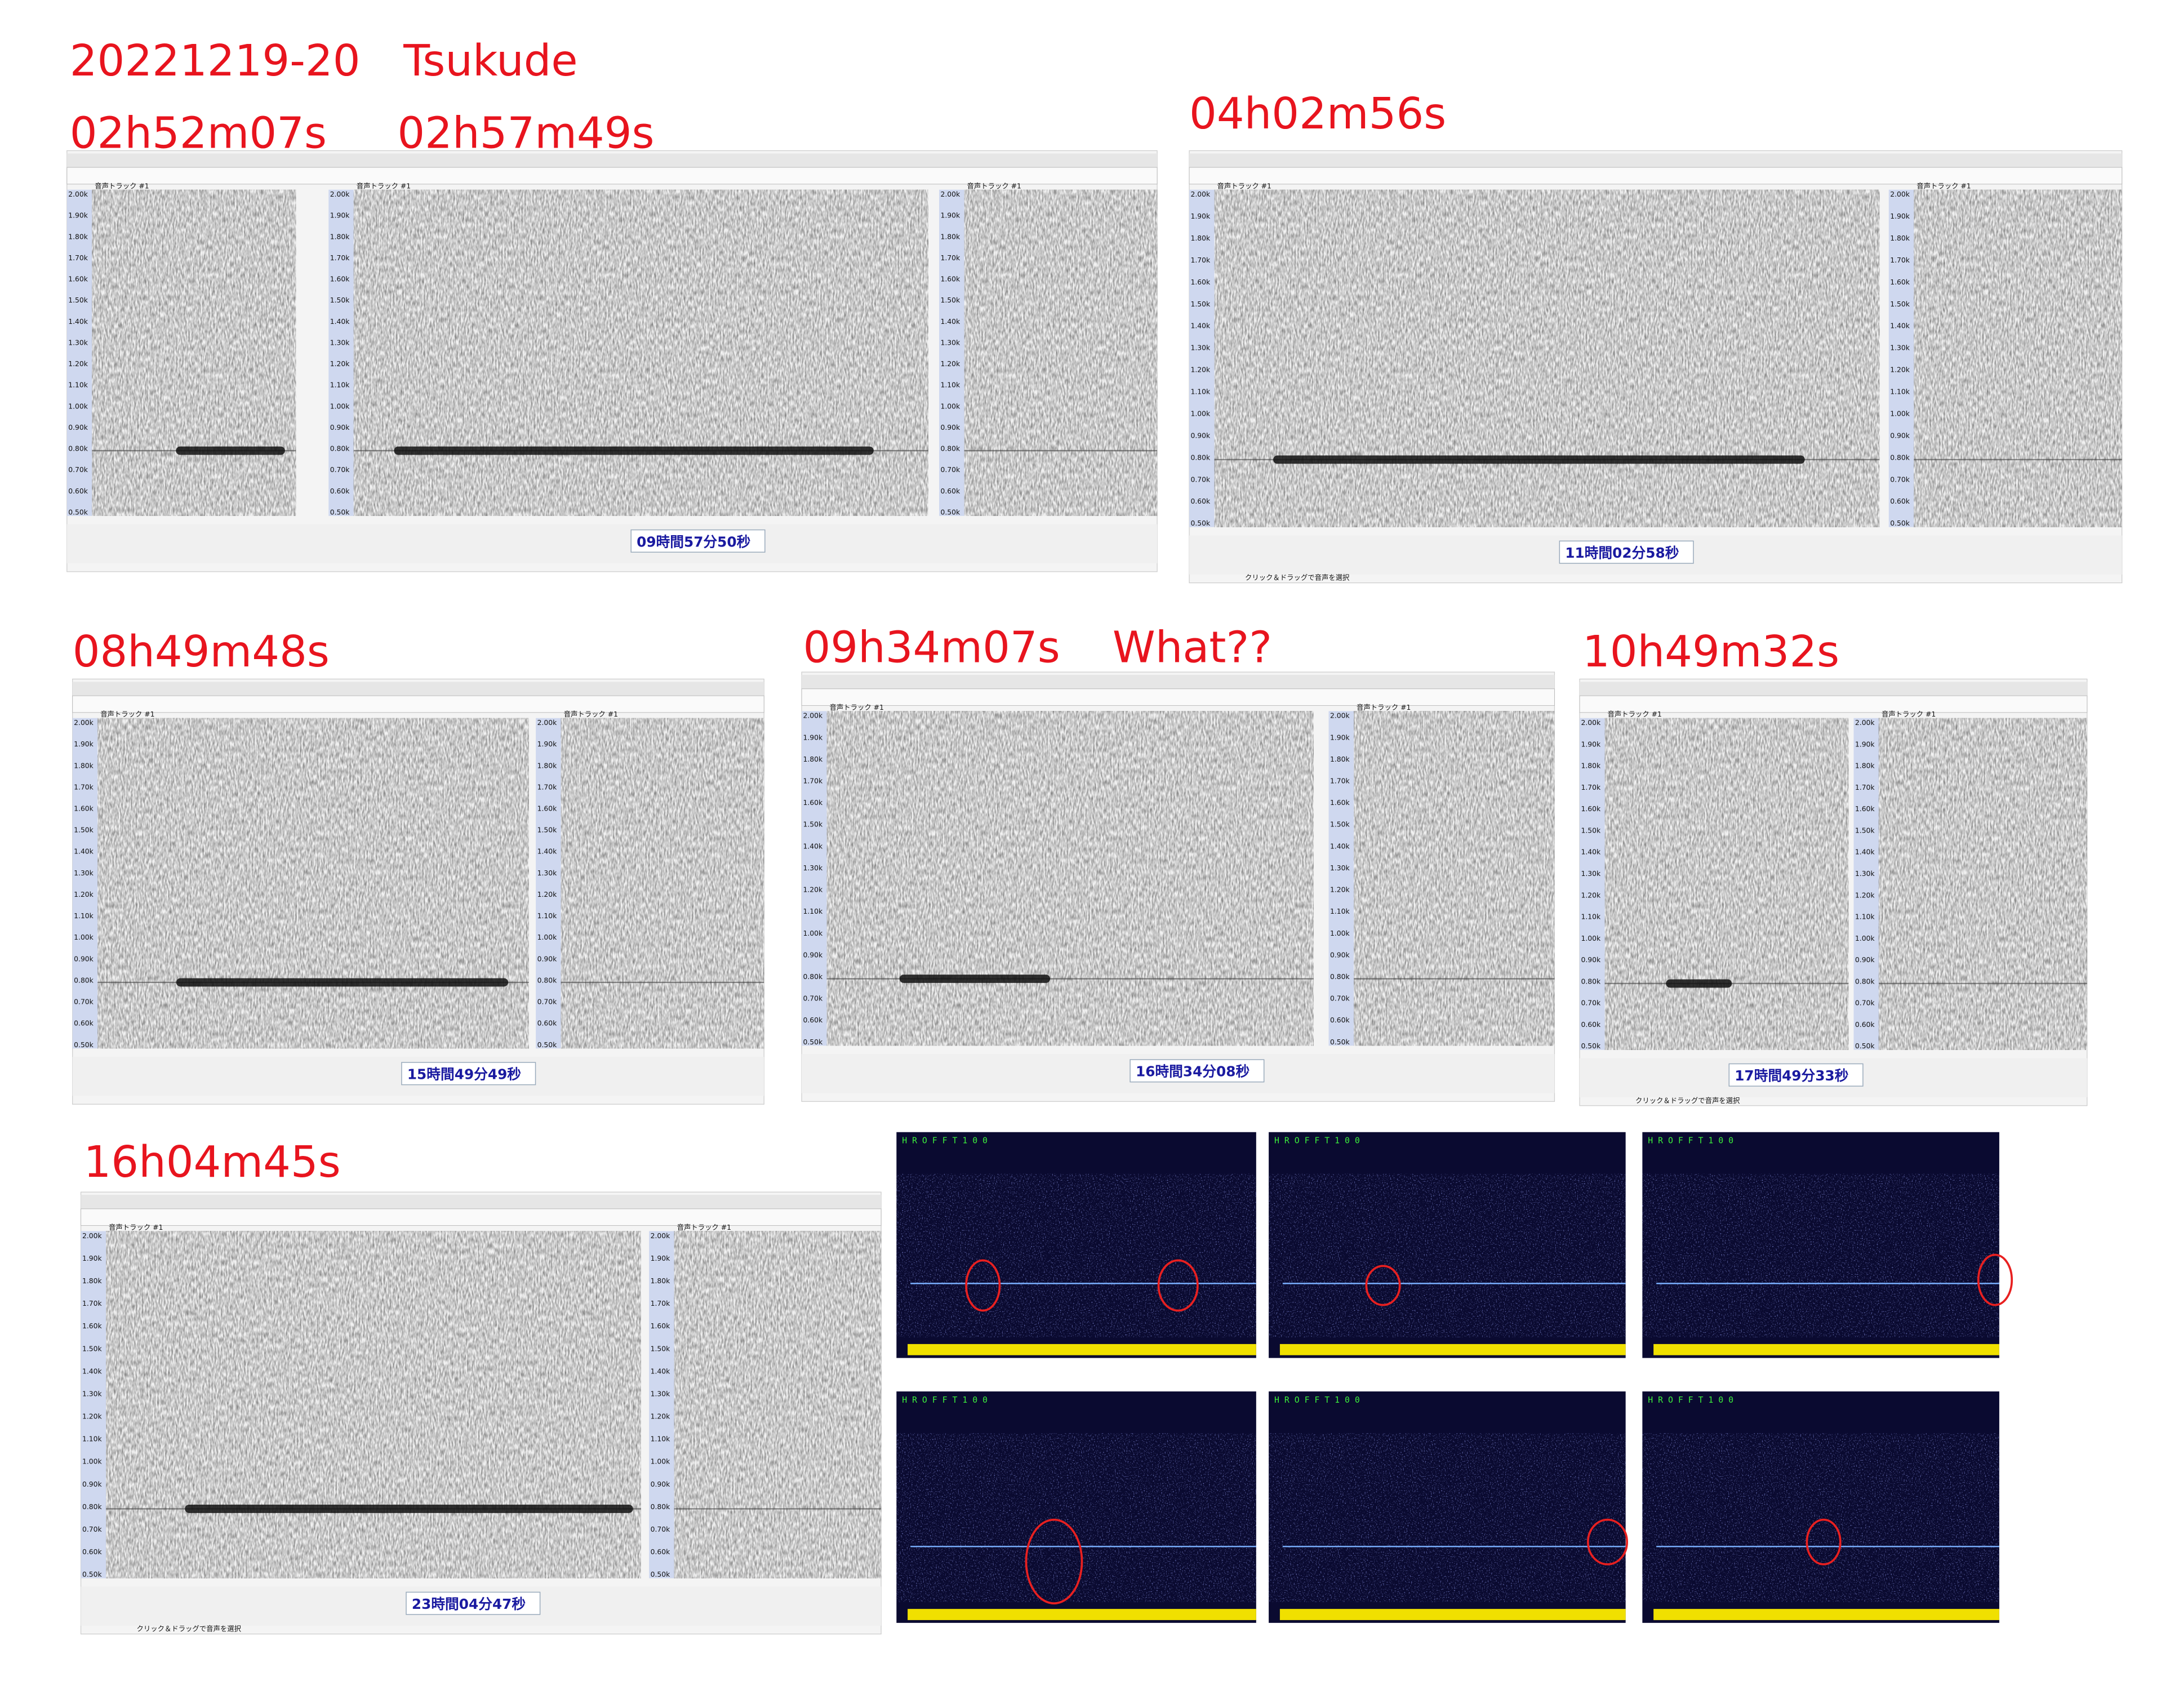  What do you see at coordinates (1082, 1614) in the screenshot?
I see `power-strip` at bounding box center [1082, 1614].